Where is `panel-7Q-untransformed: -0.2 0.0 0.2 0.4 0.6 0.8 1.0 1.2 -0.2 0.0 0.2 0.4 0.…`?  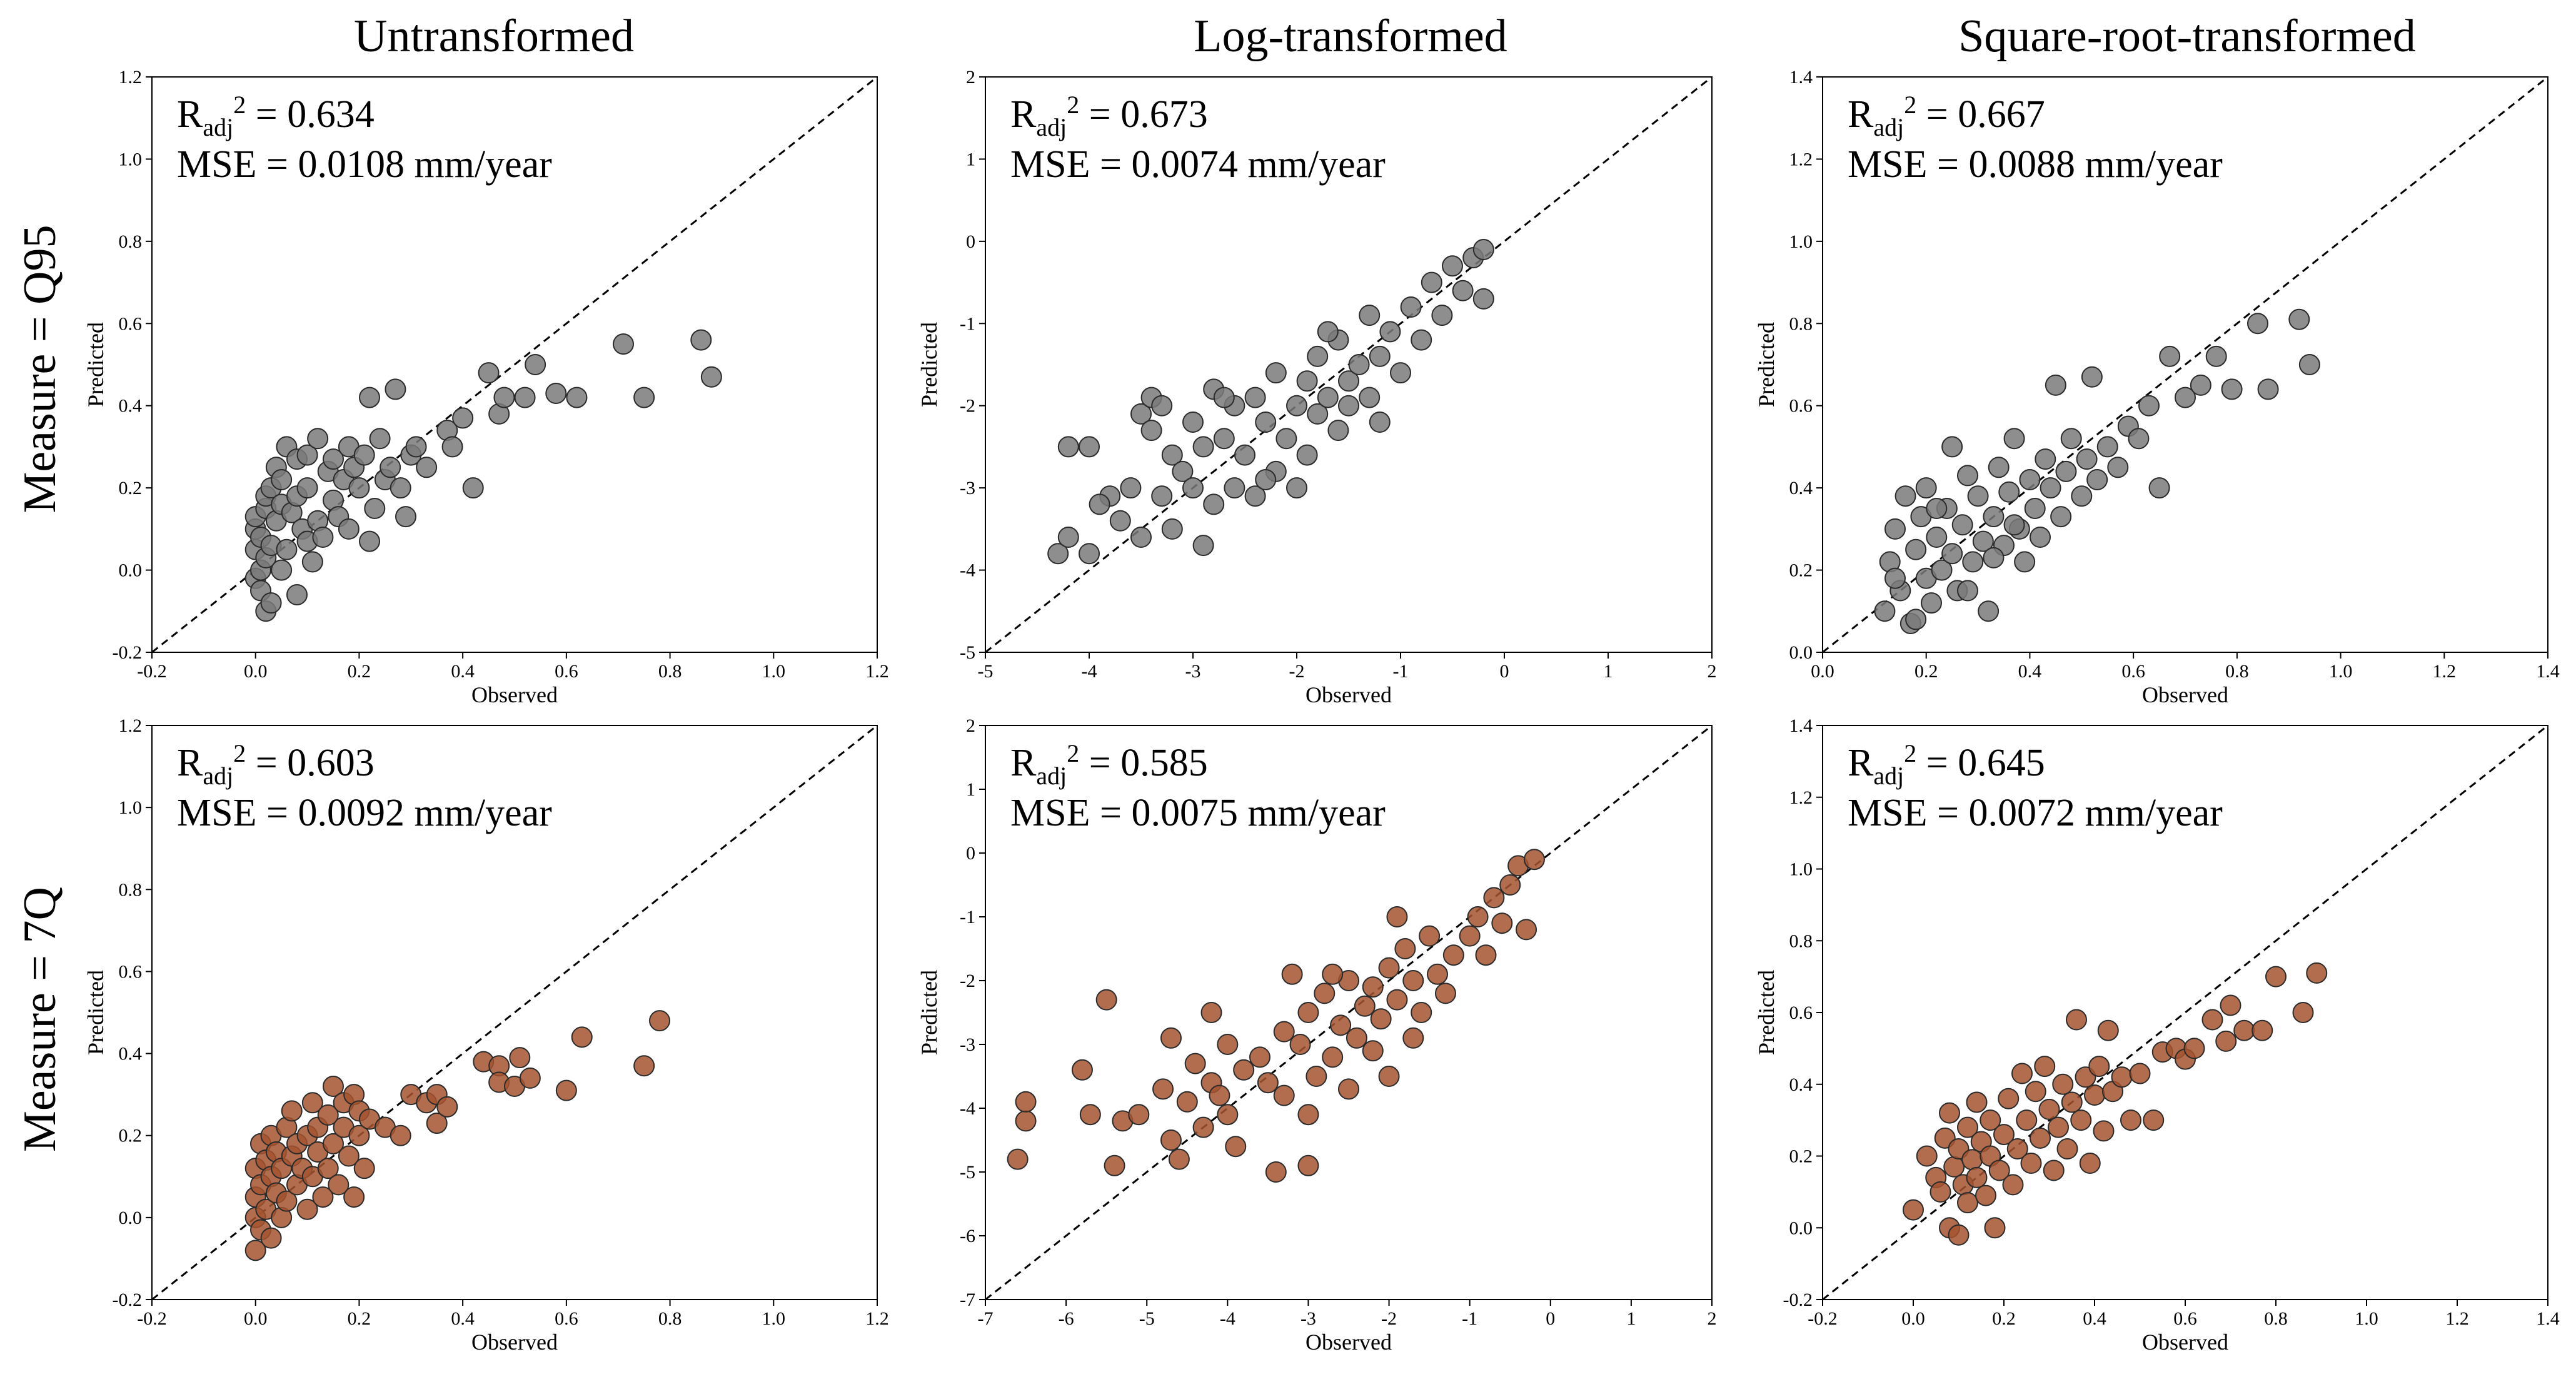
panel-7Q-untransformed: -0.2 0.0 0.2 0.4 0.6 0.8 1.0 1.2 -0.2 0.0 0.2 0.4 0.… is located at coordinates (486, 1035).